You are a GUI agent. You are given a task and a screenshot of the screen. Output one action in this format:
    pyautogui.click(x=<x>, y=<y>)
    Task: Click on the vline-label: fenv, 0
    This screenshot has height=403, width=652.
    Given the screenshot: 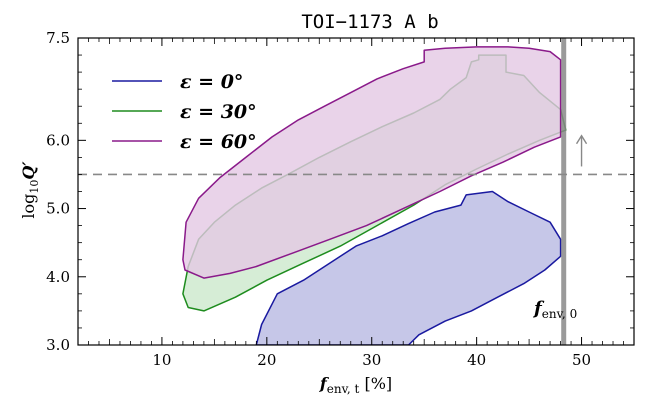 What is the action you would take?
    pyautogui.click(x=554, y=309)
    